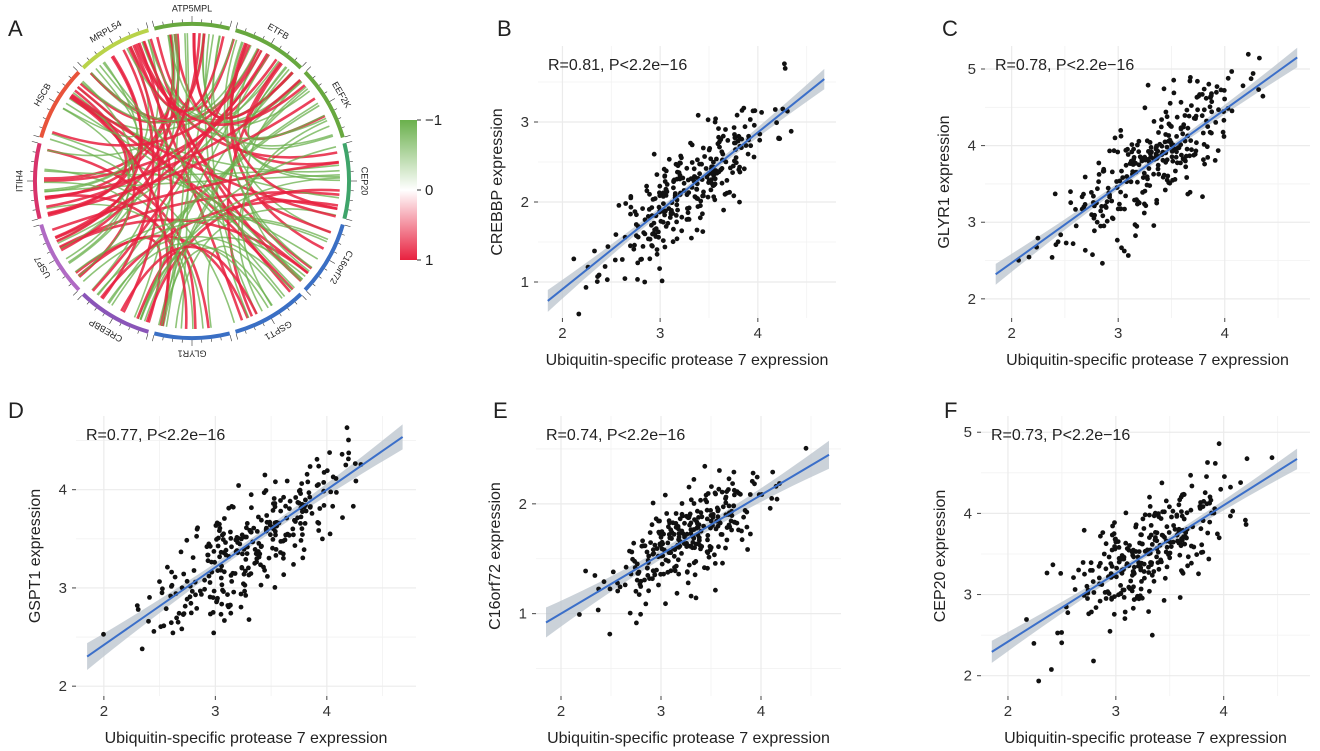  What do you see at coordinates (687, 538) in the screenshot?
I see `regression-line` at bounding box center [687, 538].